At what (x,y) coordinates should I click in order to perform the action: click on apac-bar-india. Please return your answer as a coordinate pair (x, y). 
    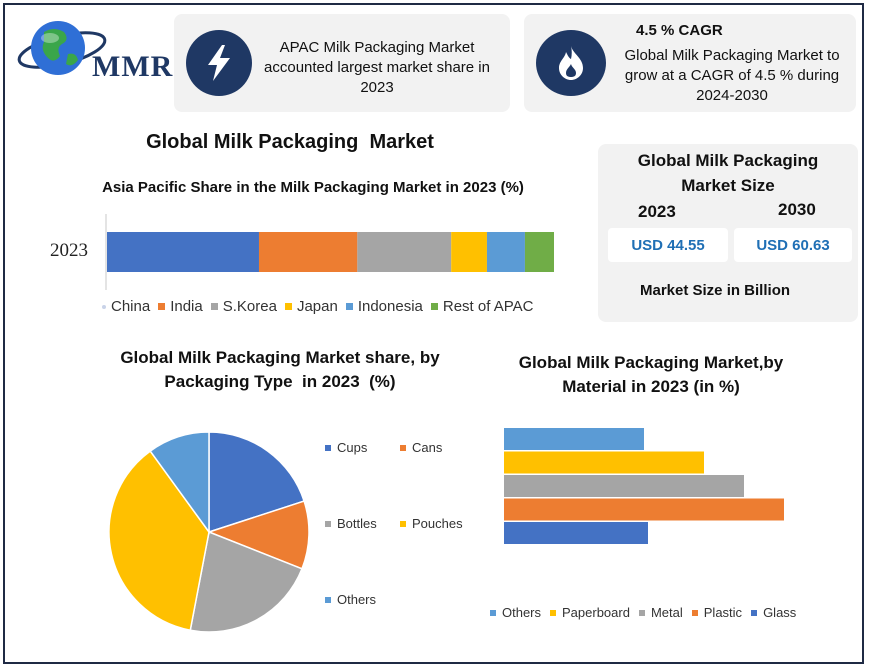
    Looking at the image, I should click on (308, 252).